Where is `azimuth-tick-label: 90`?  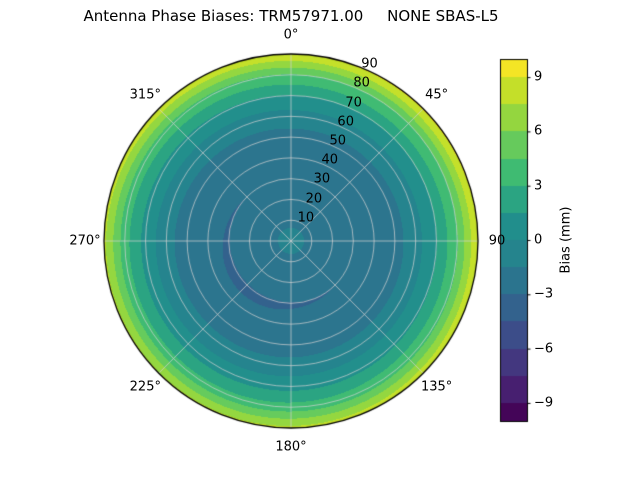
azimuth-tick-label: 90 is located at coordinates (497, 241).